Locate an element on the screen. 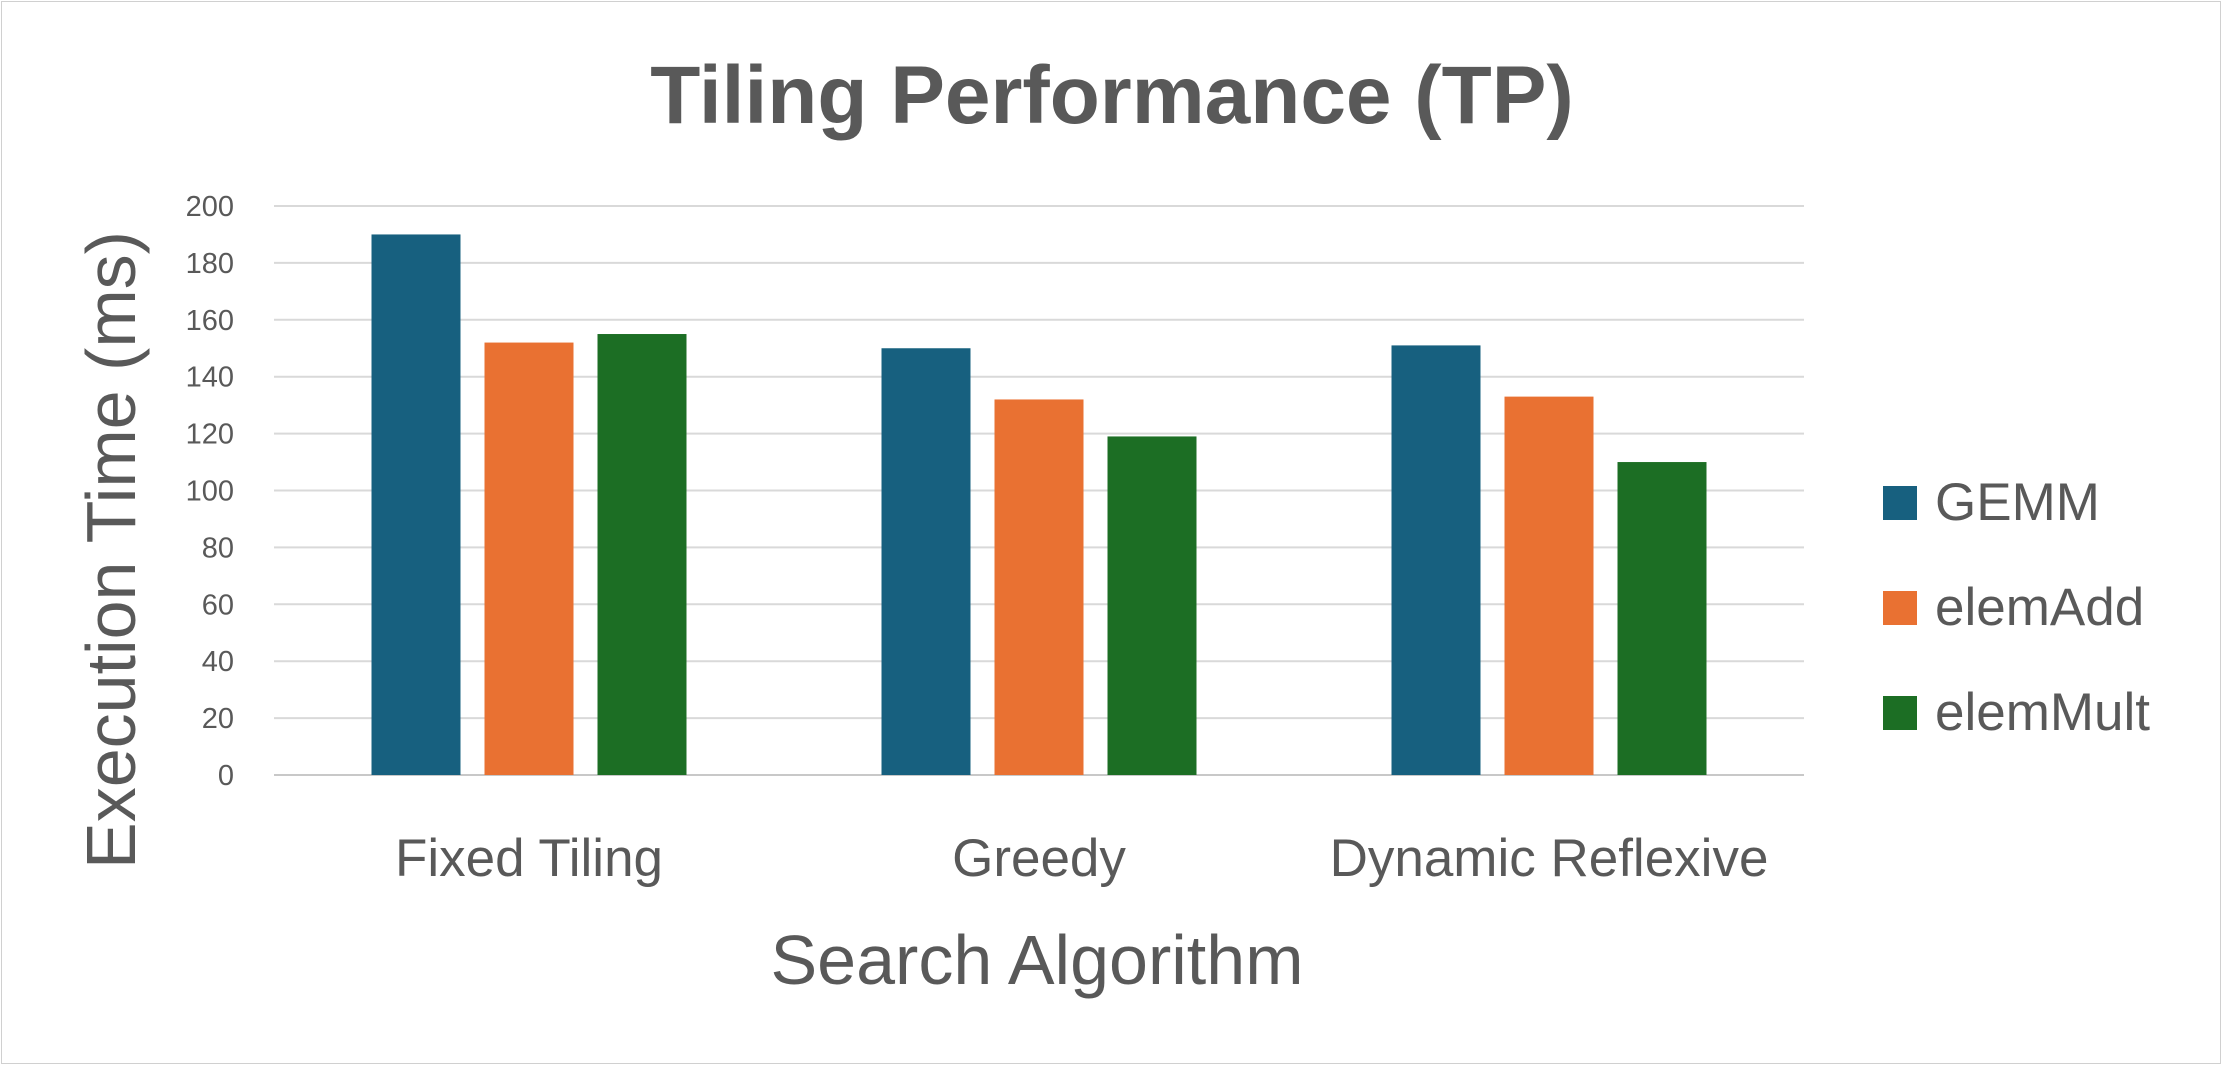 The width and height of the screenshot is (2222, 1065). legend-swatch-gemm is located at coordinates (1900, 503).